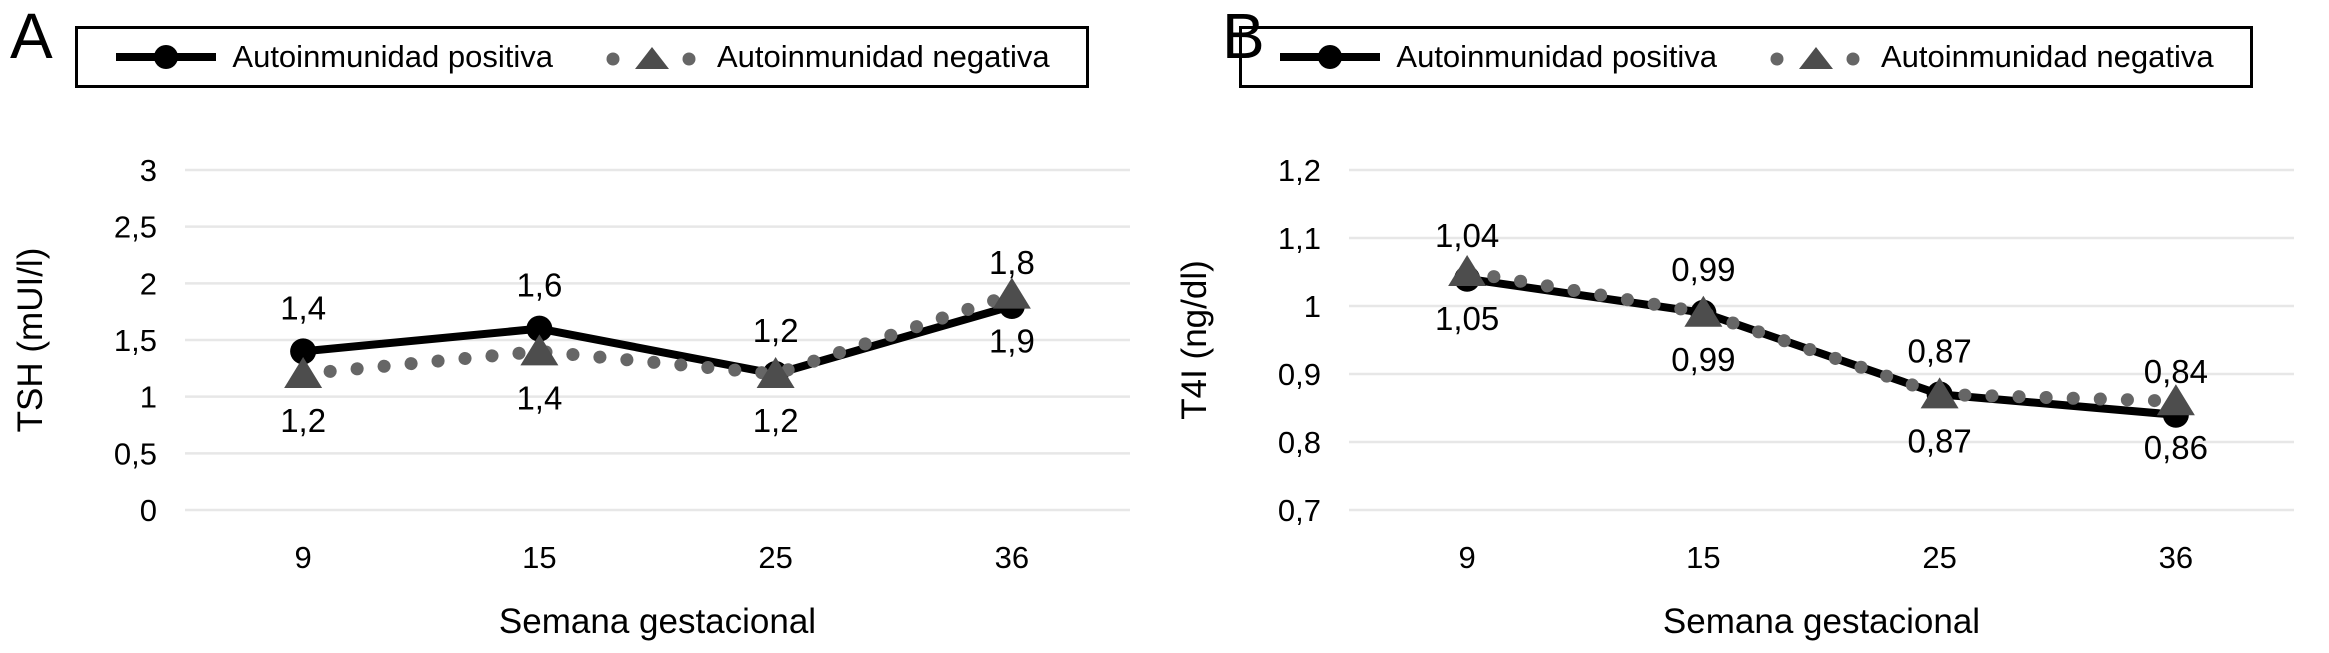  I want to click on data-label: 1,05, so click(1467, 318).